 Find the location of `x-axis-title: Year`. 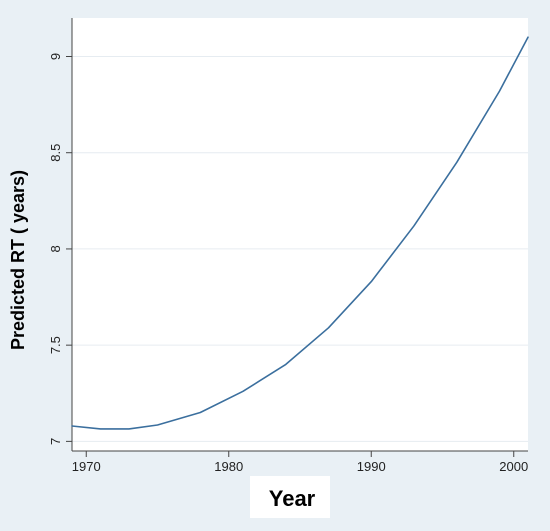

x-axis-title: Year is located at coordinates (292, 498).